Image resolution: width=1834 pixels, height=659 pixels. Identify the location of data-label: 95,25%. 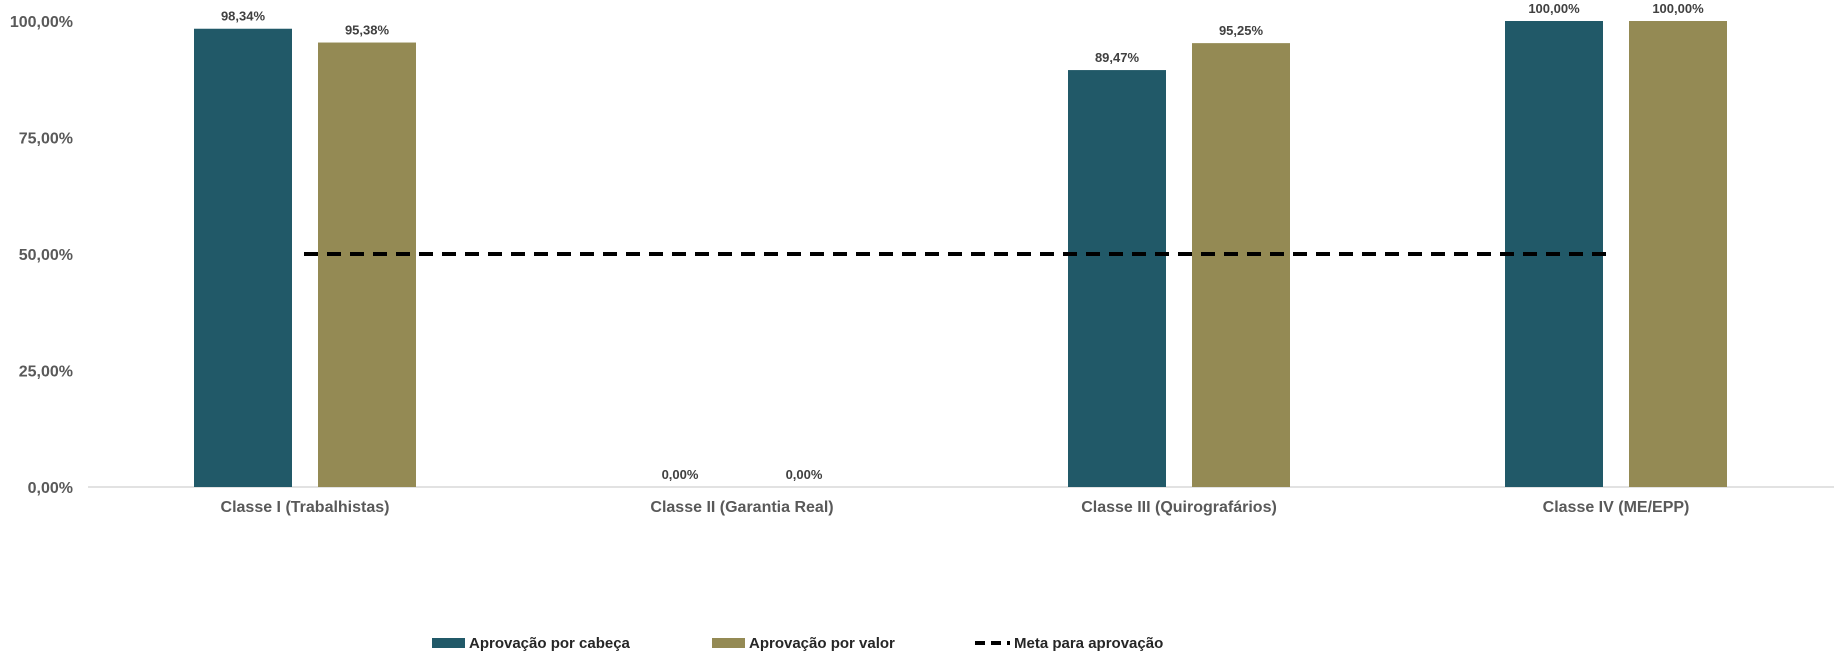
(1241, 30).